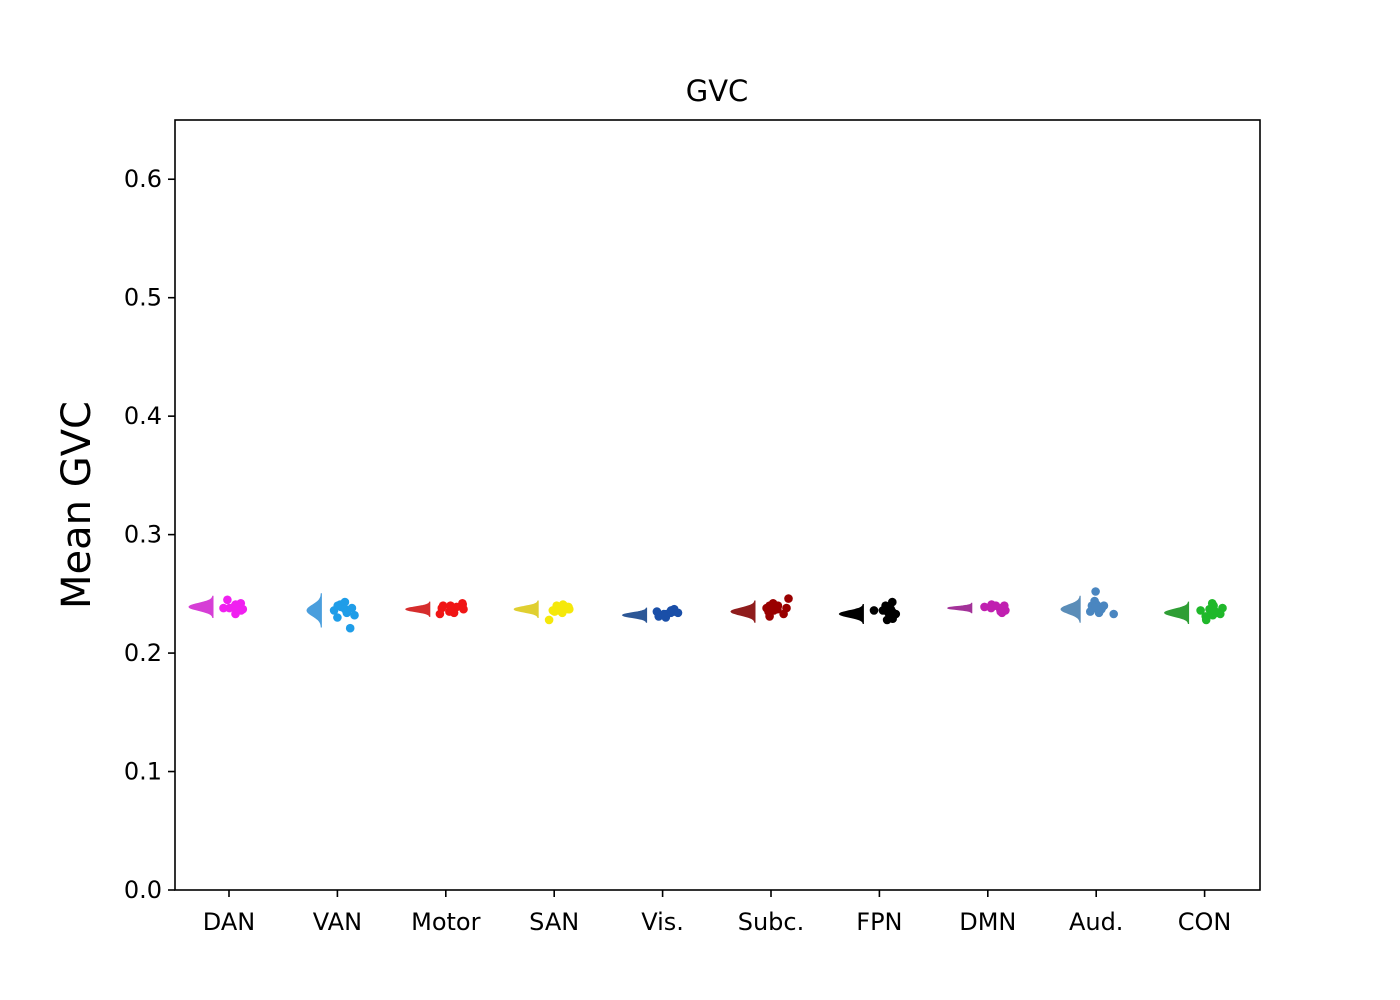 The image size is (1400, 1000). What do you see at coordinates (707, 610) in the screenshot?
I see `plot-area` at bounding box center [707, 610].